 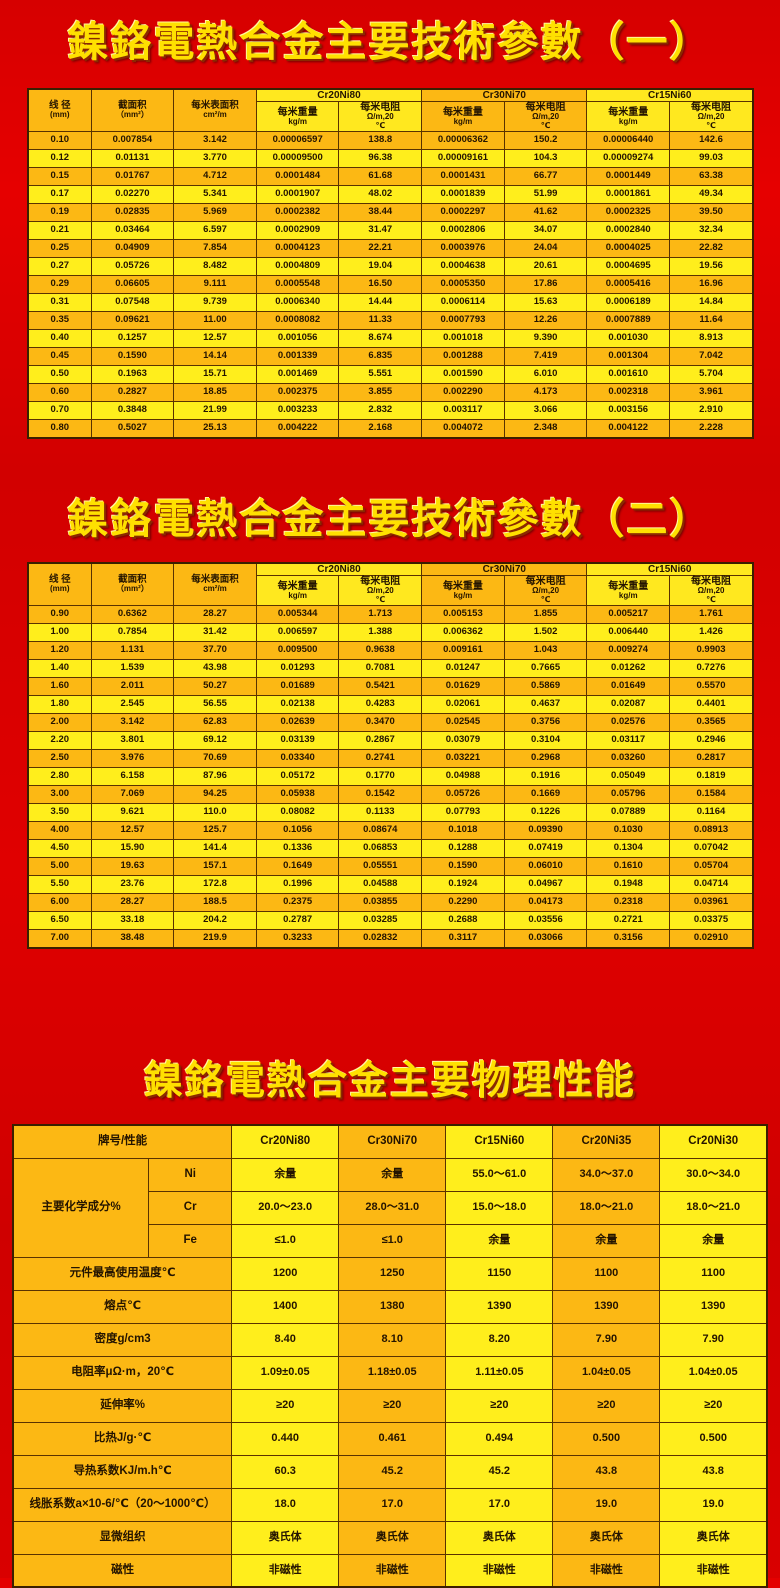 What do you see at coordinates (297, 321) in the screenshot?
I see `table-cell: 0.0008082` at bounding box center [297, 321].